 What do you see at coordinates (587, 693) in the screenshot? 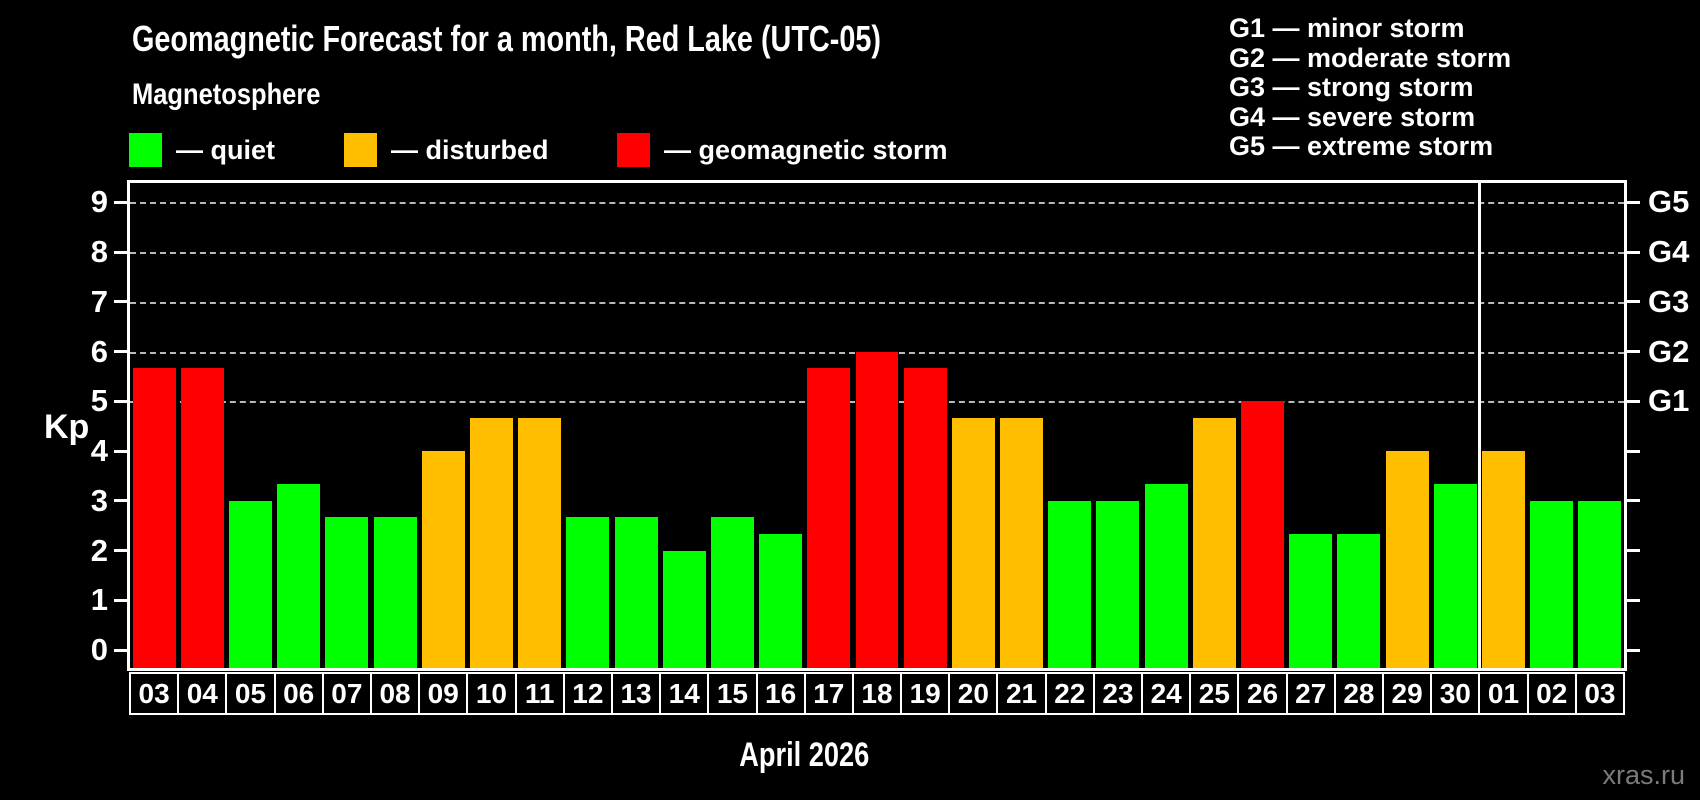
I see `day-label-box: 12` at bounding box center [587, 693].